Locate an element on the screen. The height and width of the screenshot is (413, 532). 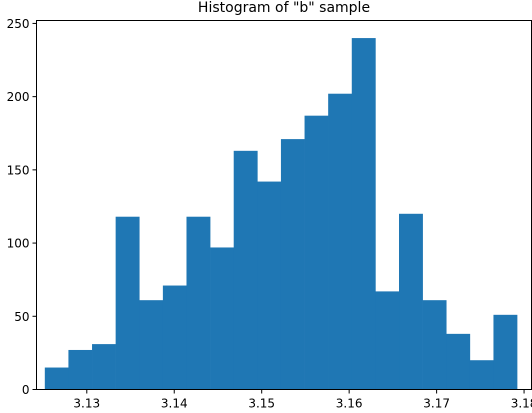
y-tick-label: 200 is located at coordinates (18, 97).